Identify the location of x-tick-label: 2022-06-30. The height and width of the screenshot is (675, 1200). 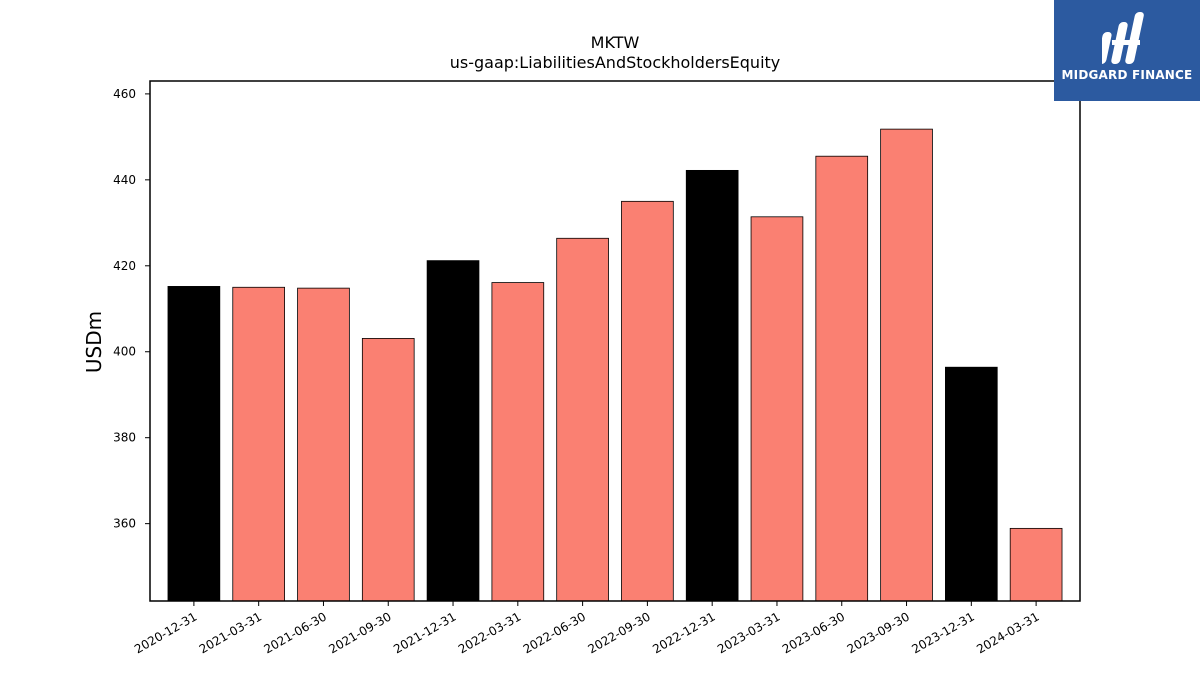
(554, 632).